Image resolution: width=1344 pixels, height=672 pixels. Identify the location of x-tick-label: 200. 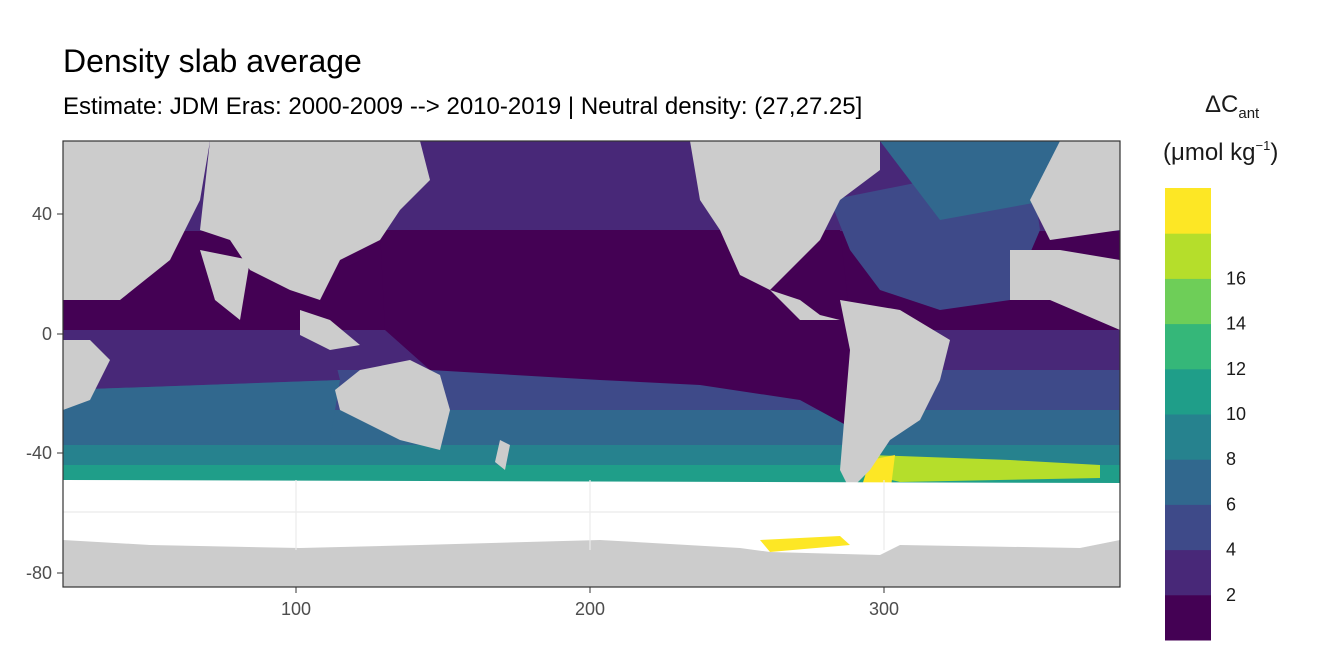
(590, 609).